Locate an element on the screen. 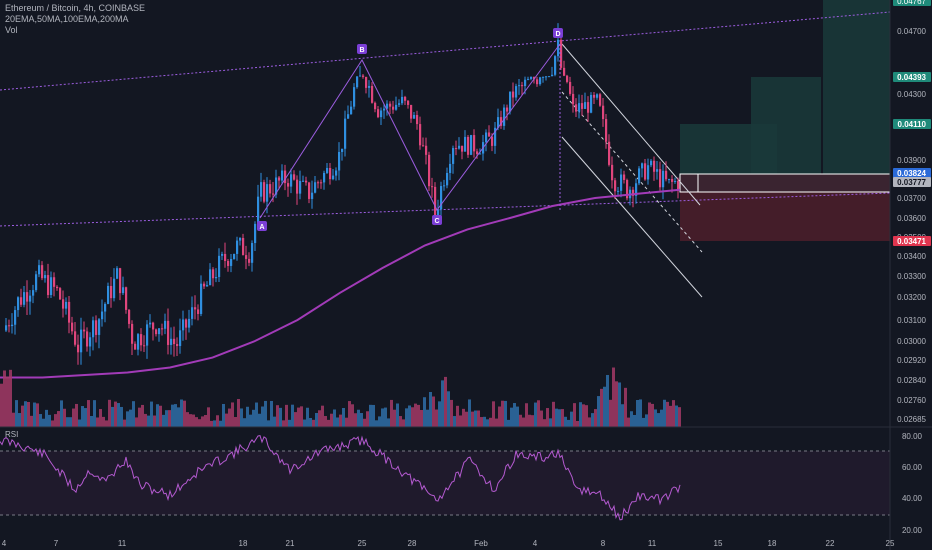 The height and width of the screenshot is (550, 932). time-tick-label: 21 is located at coordinates (290, 543).